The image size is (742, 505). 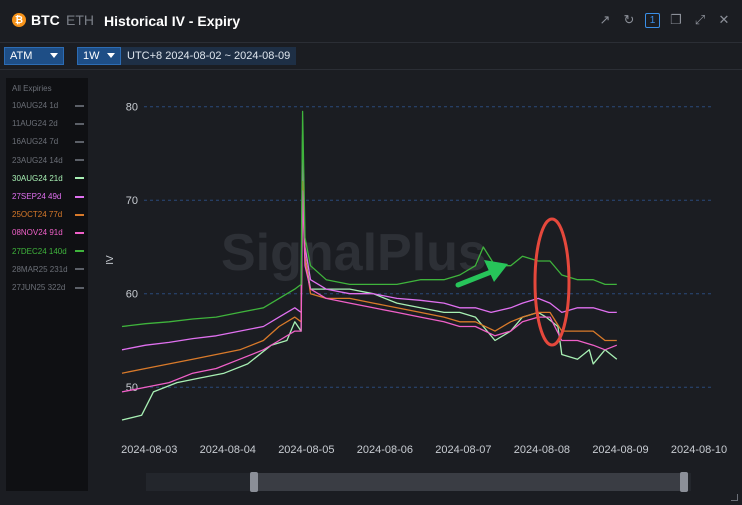 I want to click on window-controls: ↗ ↻ 1 ❐ ⤢ ✕, so click(x=664, y=20).